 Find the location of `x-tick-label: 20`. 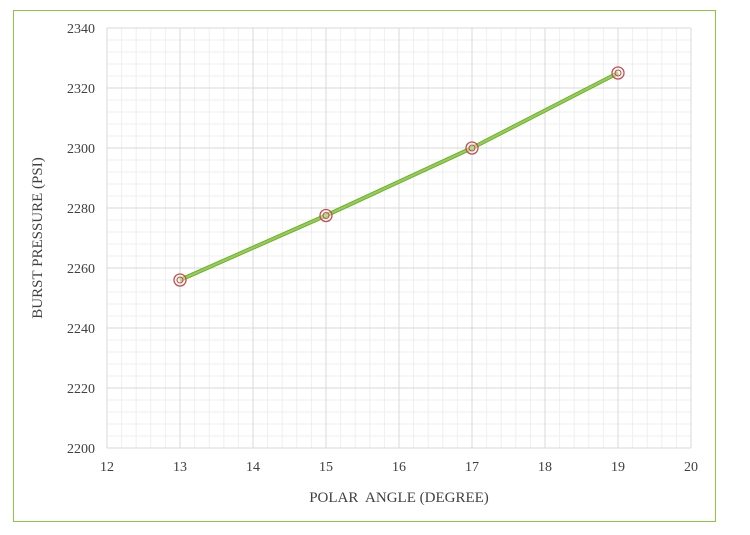

x-tick-label: 20 is located at coordinates (691, 467).